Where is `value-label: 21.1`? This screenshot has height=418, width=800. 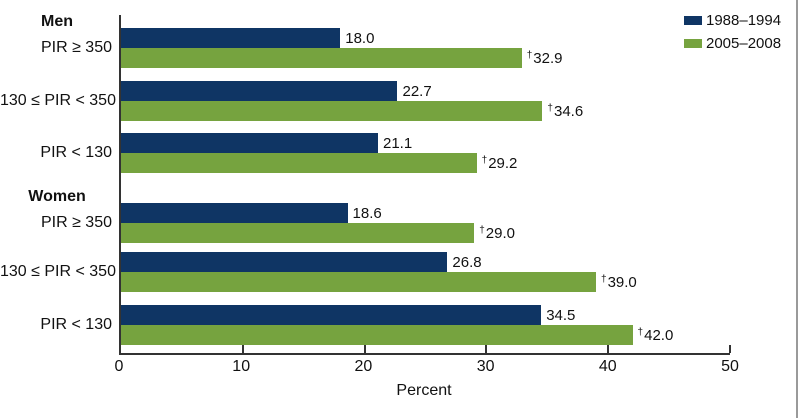 value-label: 21.1 is located at coordinates (397, 143).